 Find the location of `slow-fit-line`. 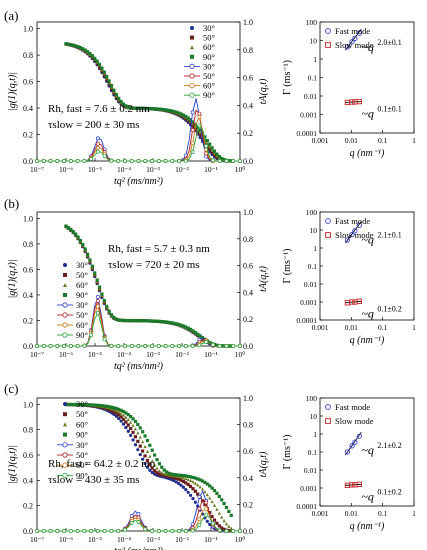

slow-fit-line is located at coordinates (353, 484).